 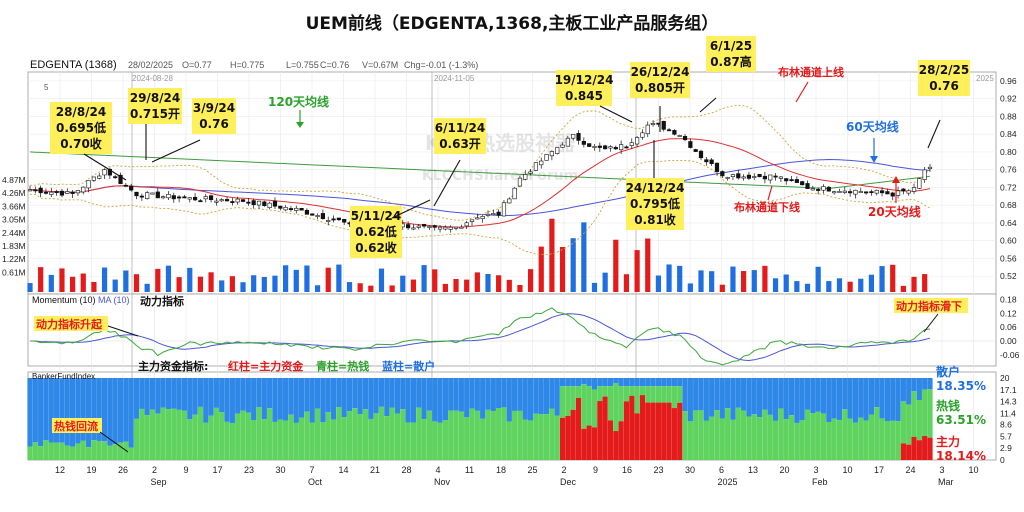 What do you see at coordinates (441, 65) in the screenshot?
I see `ohlc-change: Chg=-0.01 (-1.3%)` at bounding box center [441, 65].